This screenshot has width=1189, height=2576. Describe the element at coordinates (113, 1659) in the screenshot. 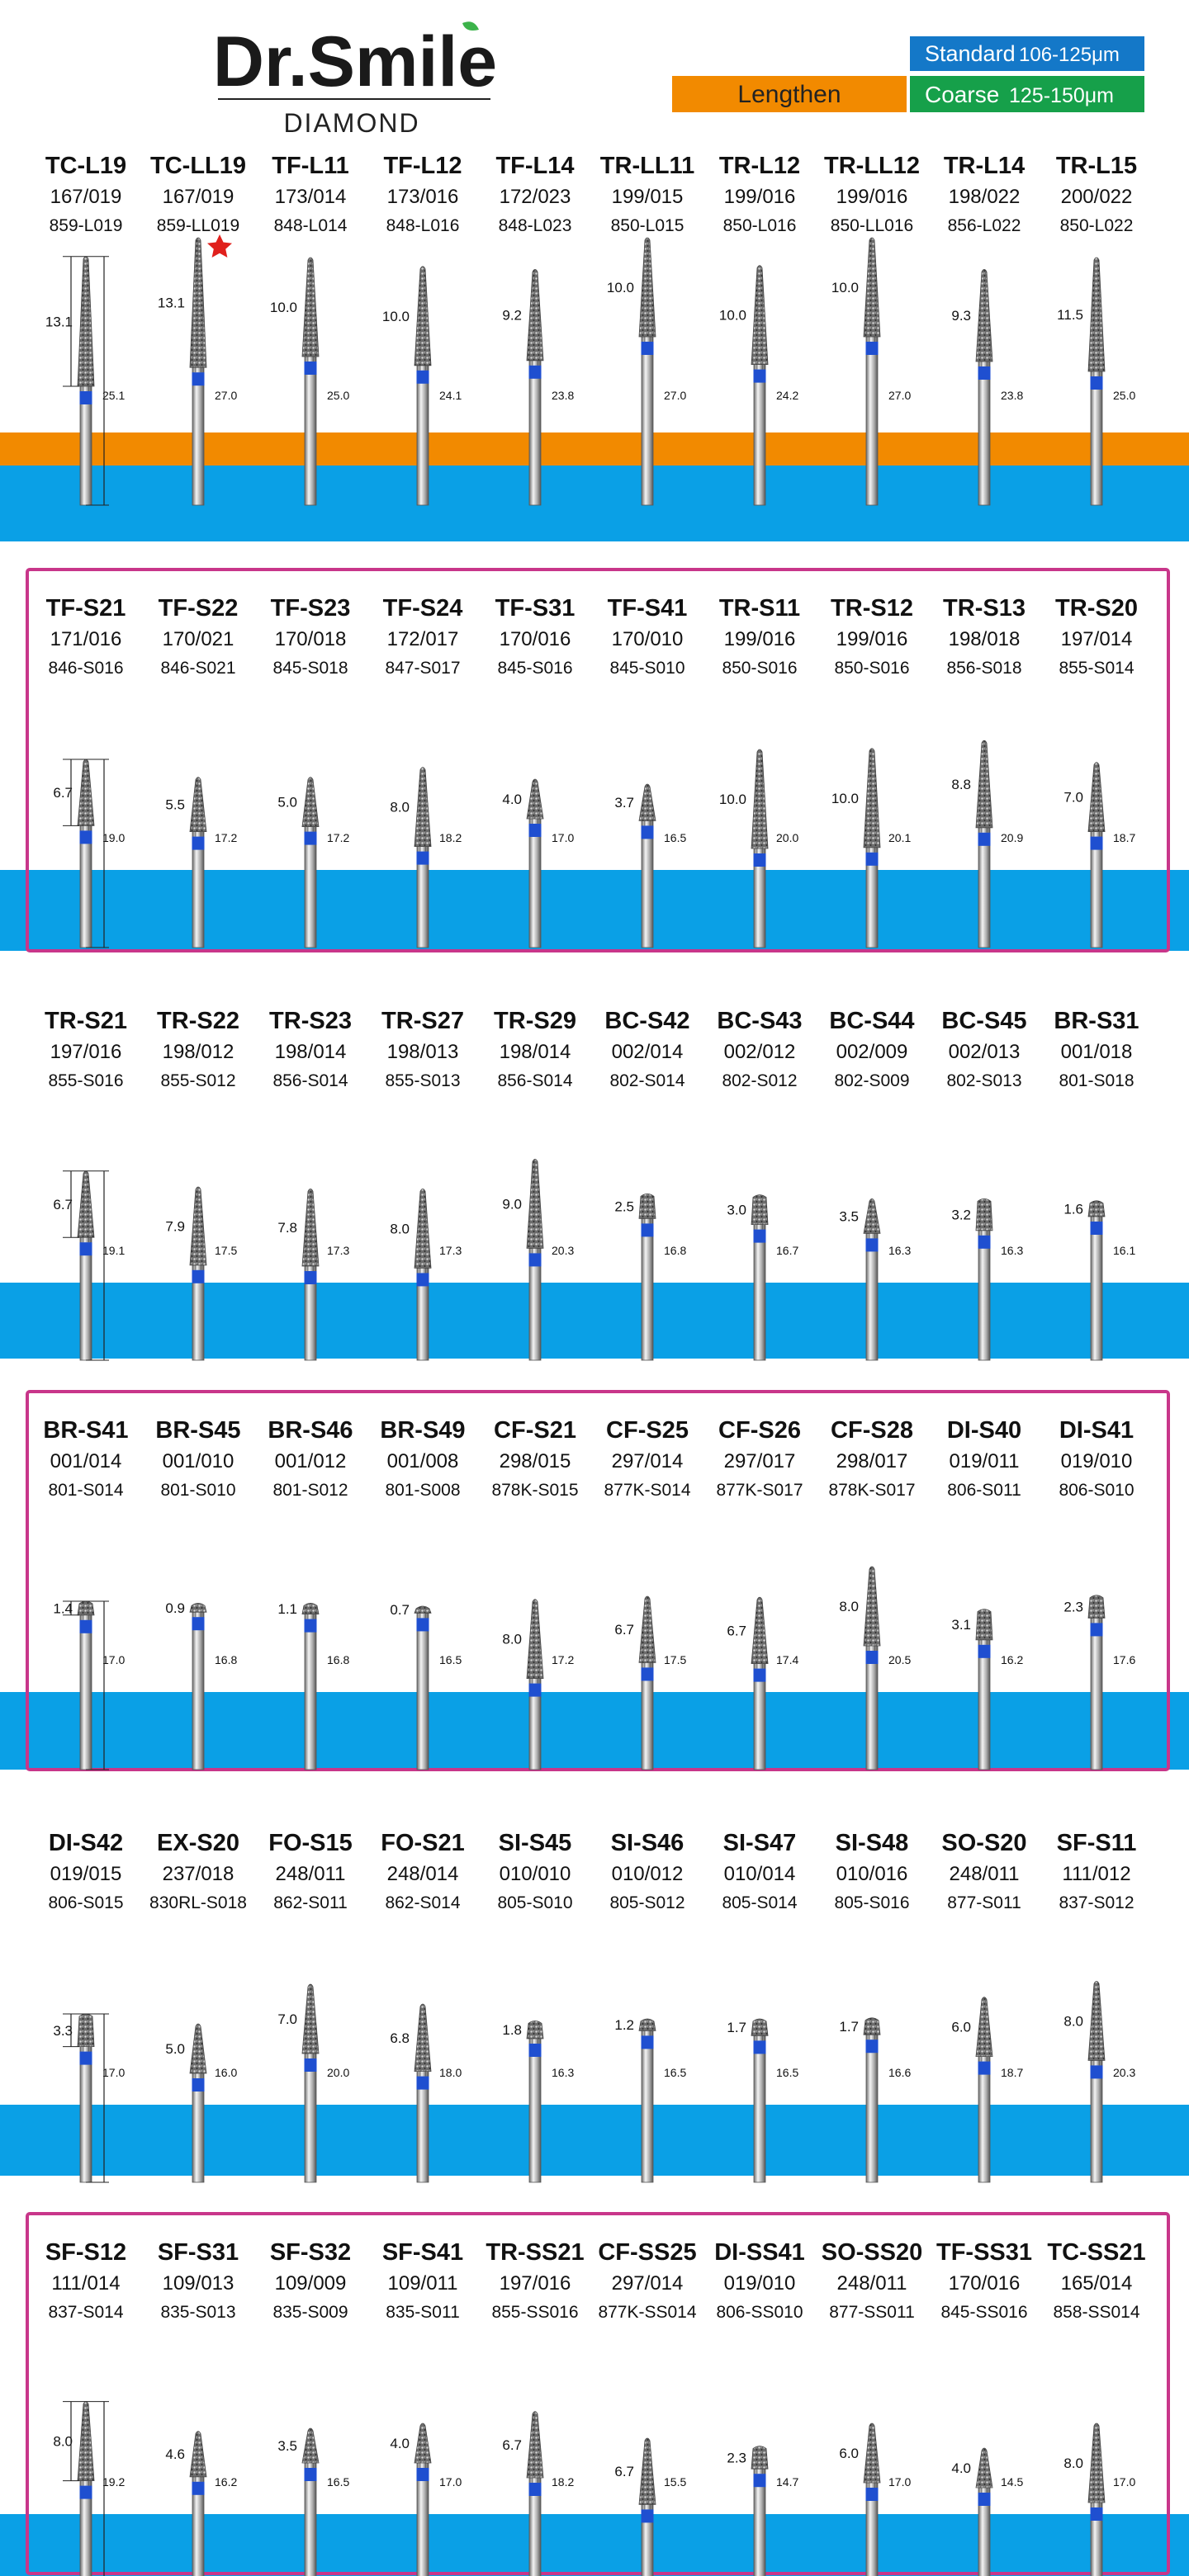

I see `total-length: 17.0` at that location.